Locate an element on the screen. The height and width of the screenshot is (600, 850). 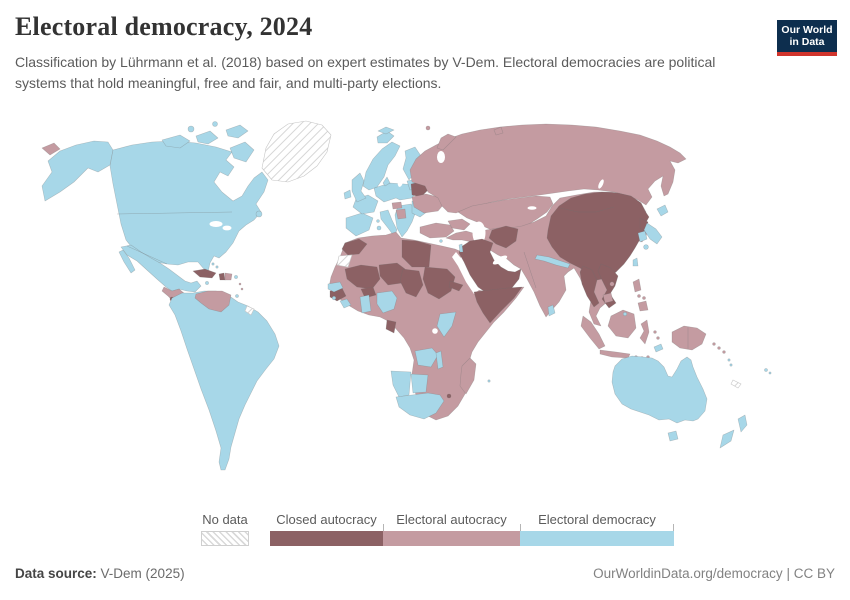
region-sumatra is located at coordinates (593, 332).